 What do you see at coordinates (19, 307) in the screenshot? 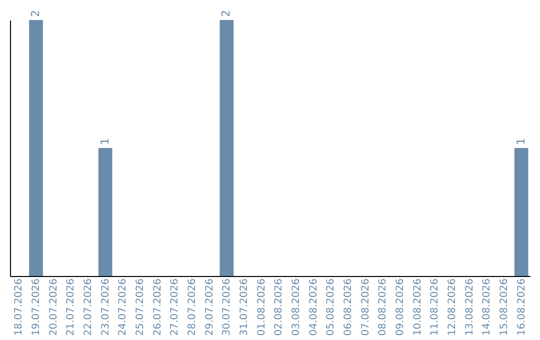
I see `x-tick-label: 18.07.2026` at bounding box center [19, 307].